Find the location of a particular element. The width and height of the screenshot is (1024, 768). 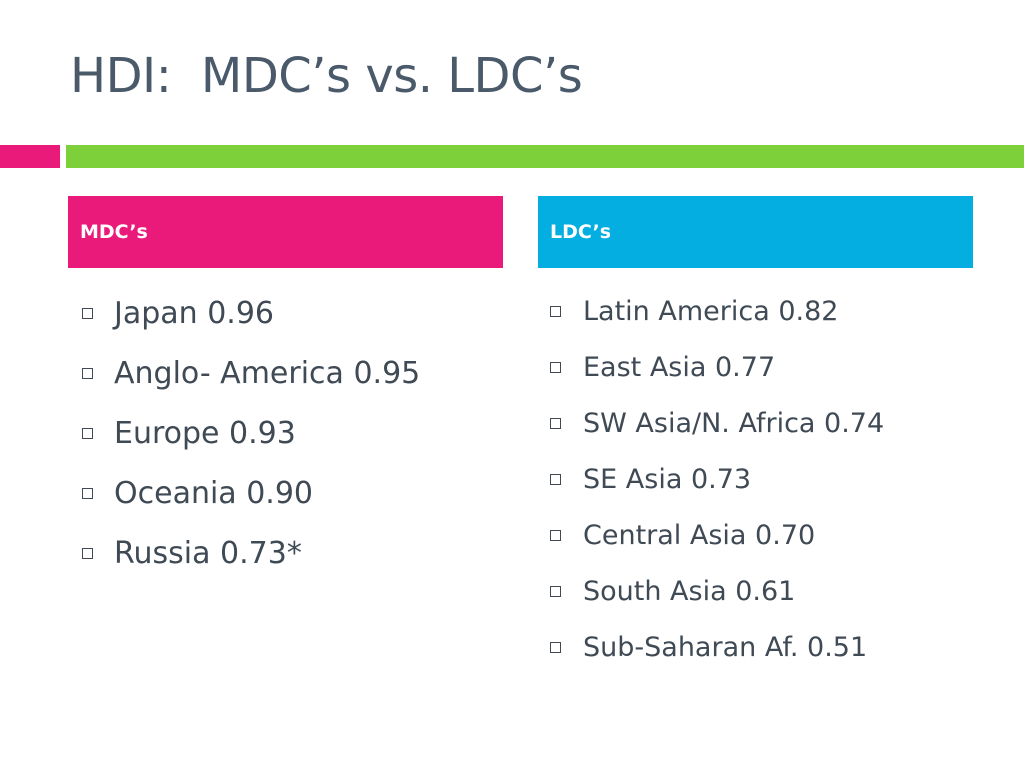

list-item-text: Anglo- America 0.95 is located at coordinates (267, 373).